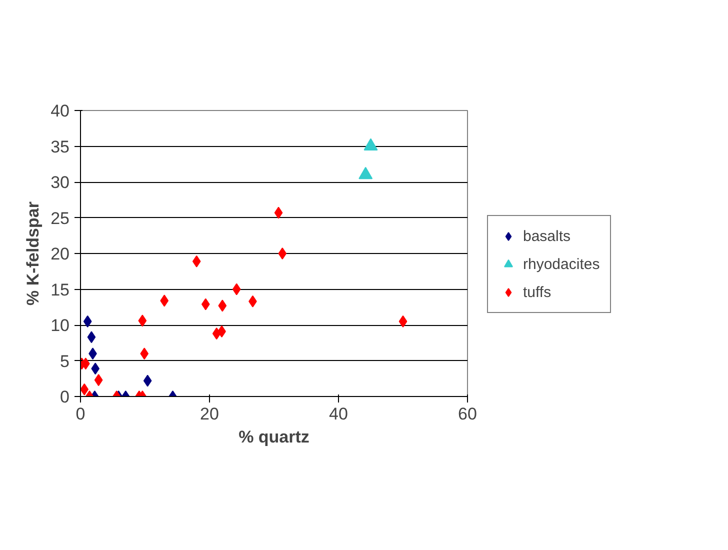 This screenshot has height=550, width=728. I want to click on legend-label: basalts, so click(547, 236).